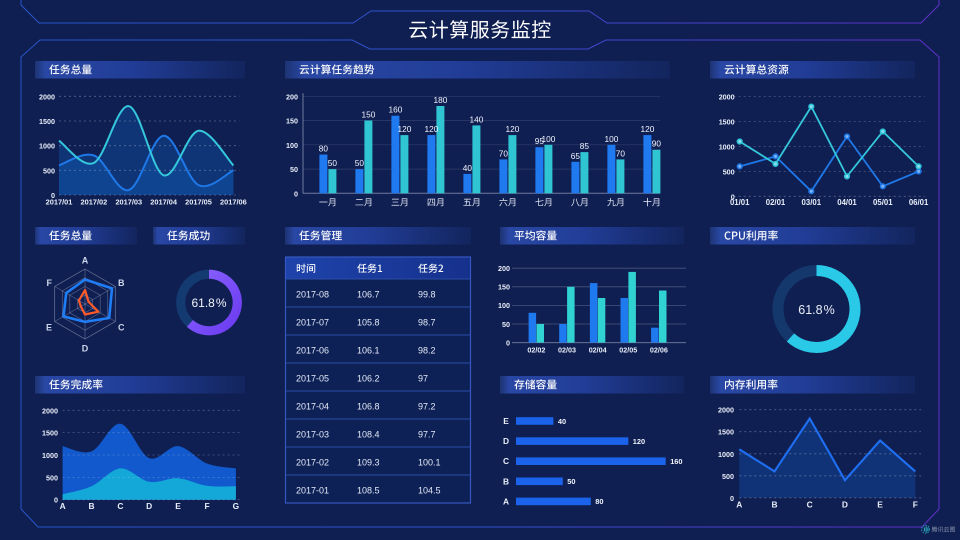 The image size is (960, 540). I want to click on svg-text: 2017/03, so click(128, 202).